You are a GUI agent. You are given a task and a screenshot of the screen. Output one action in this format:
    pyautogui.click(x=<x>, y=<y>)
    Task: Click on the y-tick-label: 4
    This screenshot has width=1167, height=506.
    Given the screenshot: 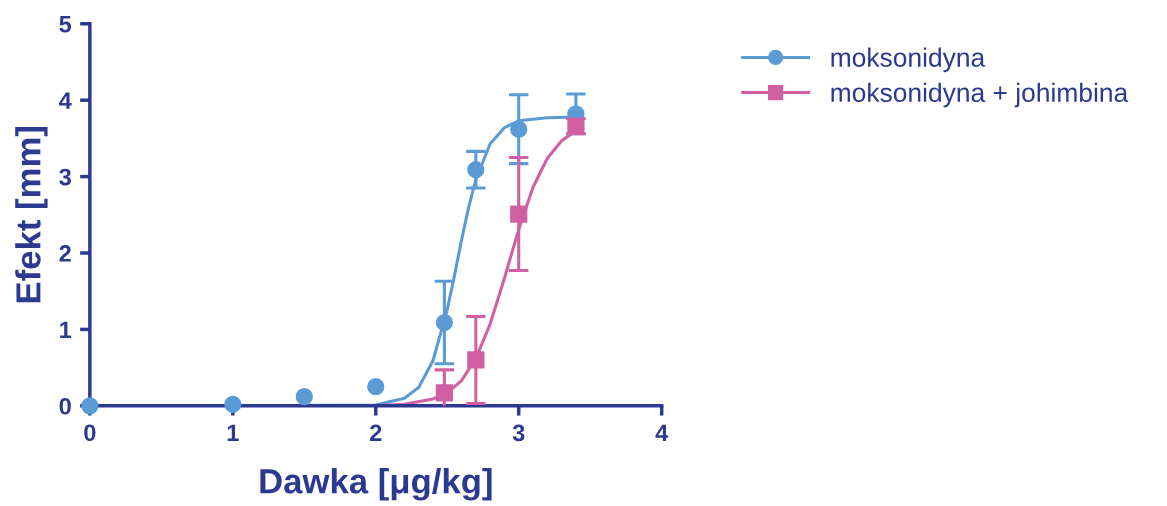 What is the action you would take?
    pyautogui.click(x=65, y=100)
    